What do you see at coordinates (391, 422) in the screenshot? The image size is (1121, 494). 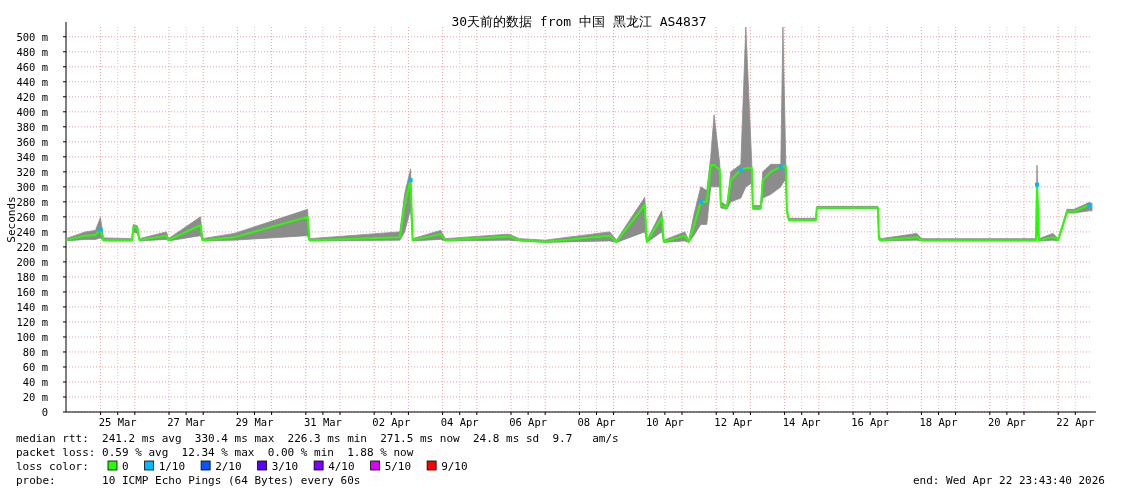 I see `x-tick-label: 02 Apr` at bounding box center [391, 422].